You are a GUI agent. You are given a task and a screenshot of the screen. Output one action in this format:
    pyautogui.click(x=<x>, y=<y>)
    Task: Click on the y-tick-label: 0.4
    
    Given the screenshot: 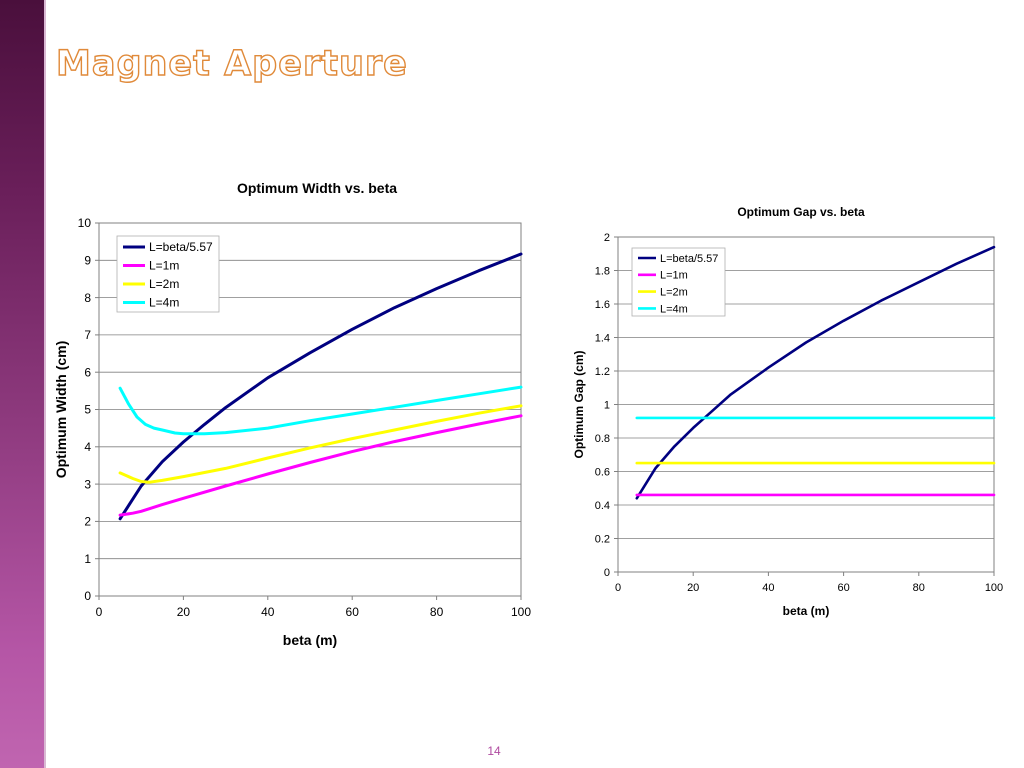 What is the action you would take?
    pyautogui.click(x=602, y=506)
    